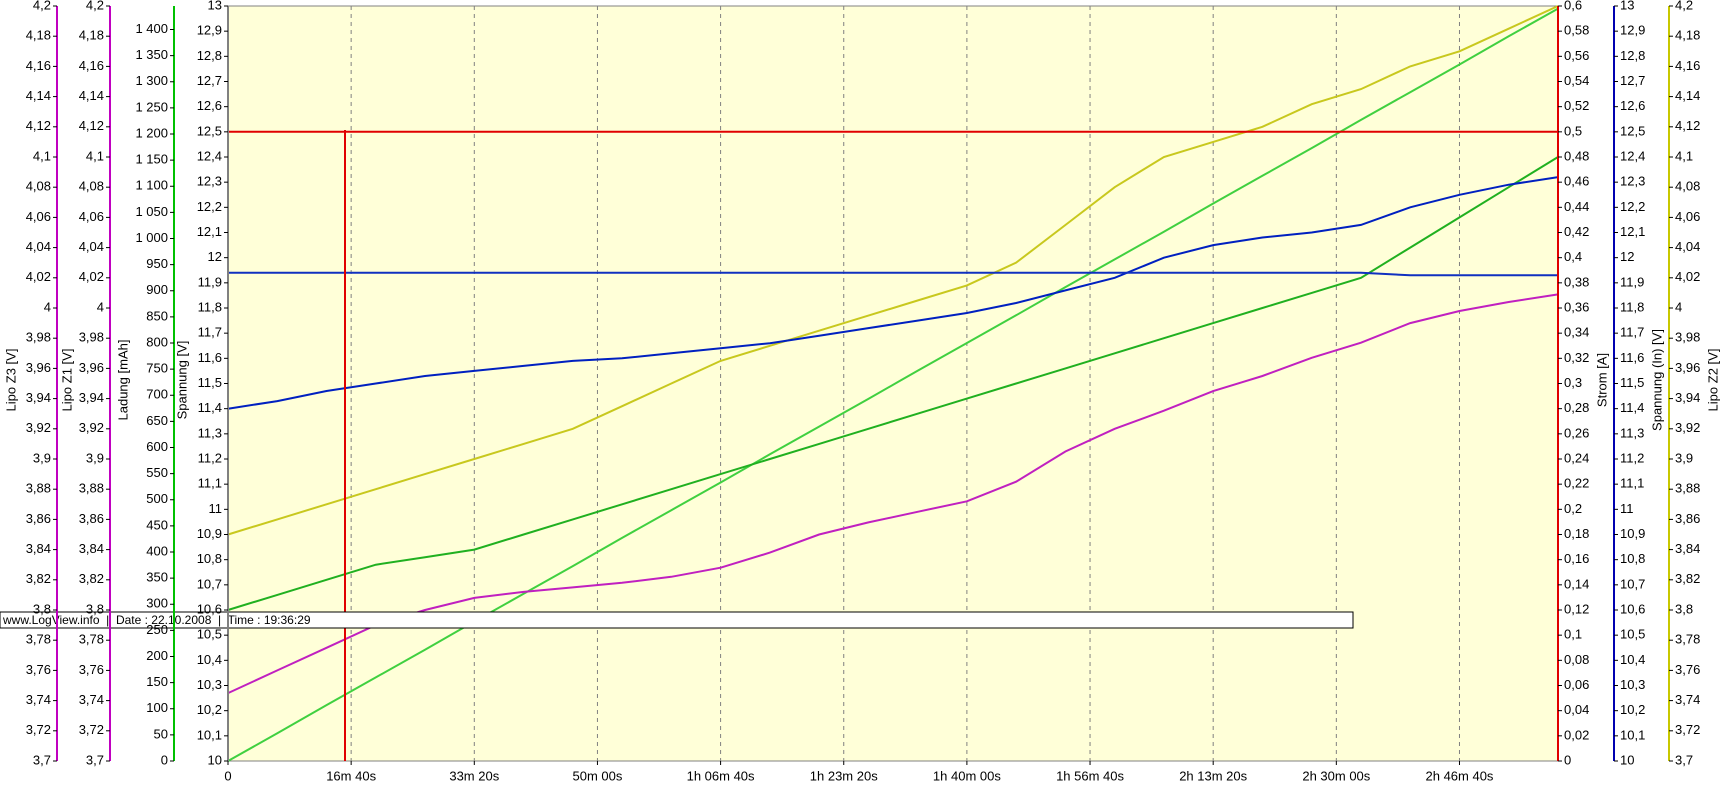 Image resolution: width=1725 pixels, height=800 pixels. What do you see at coordinates (1632, 483) in the screenshot?
I see `y-tick-label: 11,1` at bounding box center [1632, 483].